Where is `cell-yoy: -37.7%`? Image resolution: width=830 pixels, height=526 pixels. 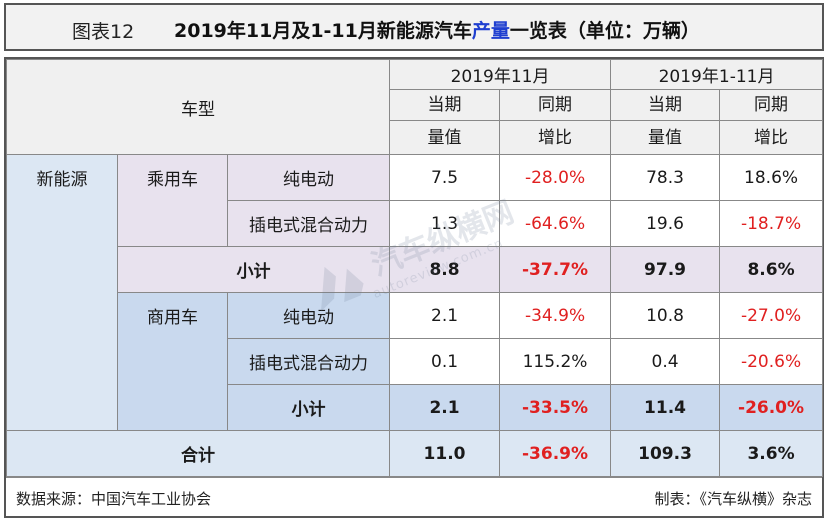 cell-yoy: -37.7% is located at coordinates (555, 269).